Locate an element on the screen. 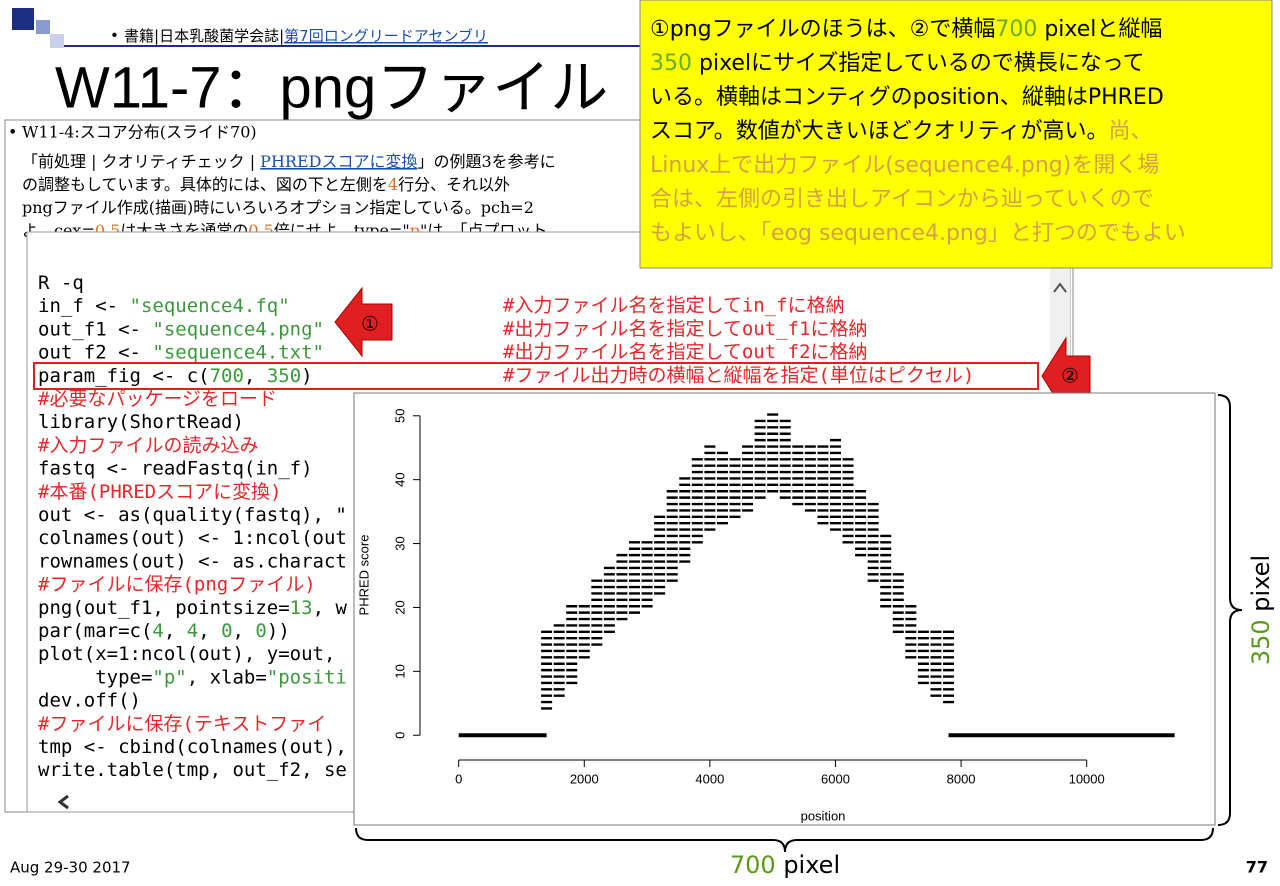 The width and height of the screenshot is (1280, 886). breadcrumb-item: 書籍 is located at coordinates (139, 36).